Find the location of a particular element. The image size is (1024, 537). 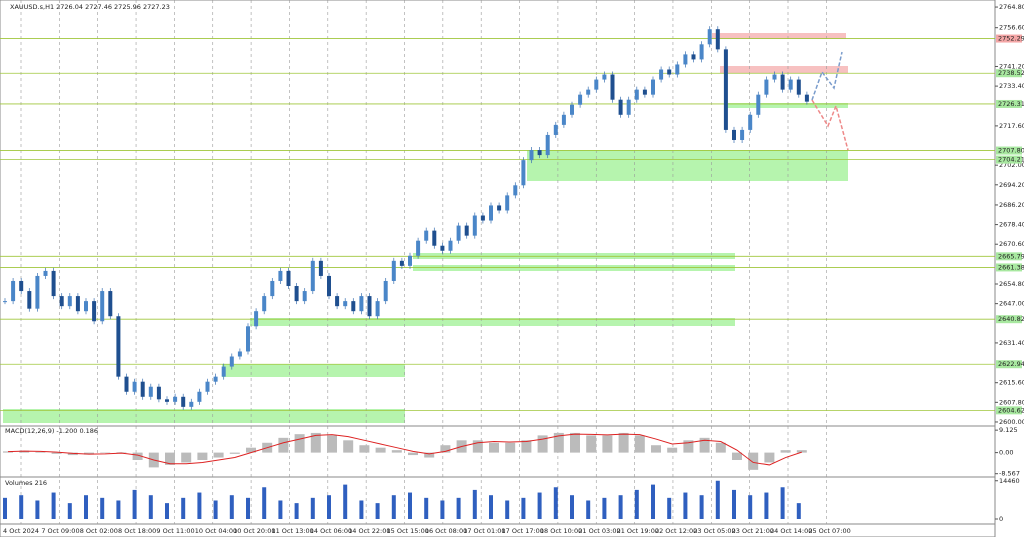

price-tick-label: 2694.20 is located at coordinates (1011, 185).